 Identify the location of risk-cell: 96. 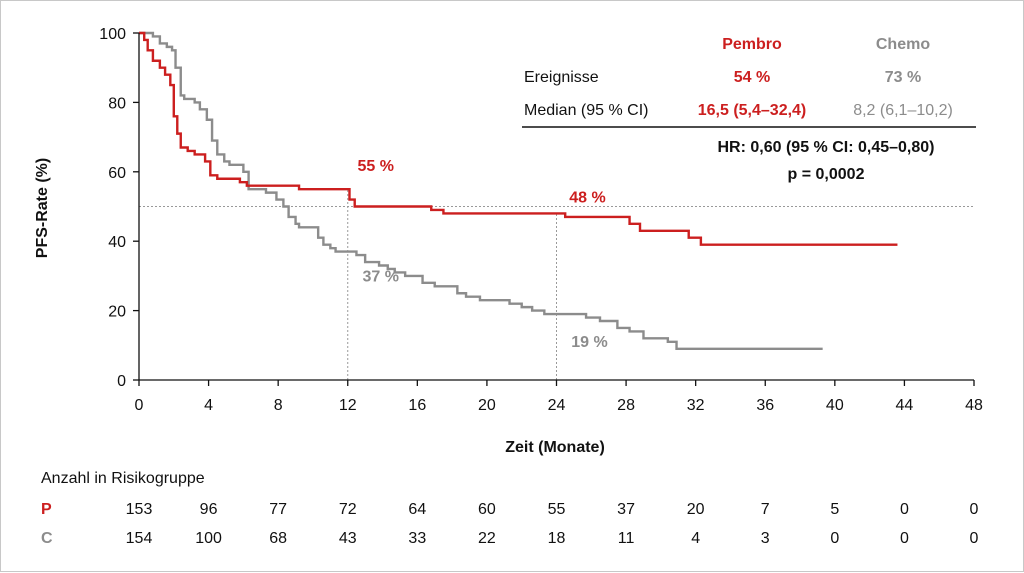
(209, 509).